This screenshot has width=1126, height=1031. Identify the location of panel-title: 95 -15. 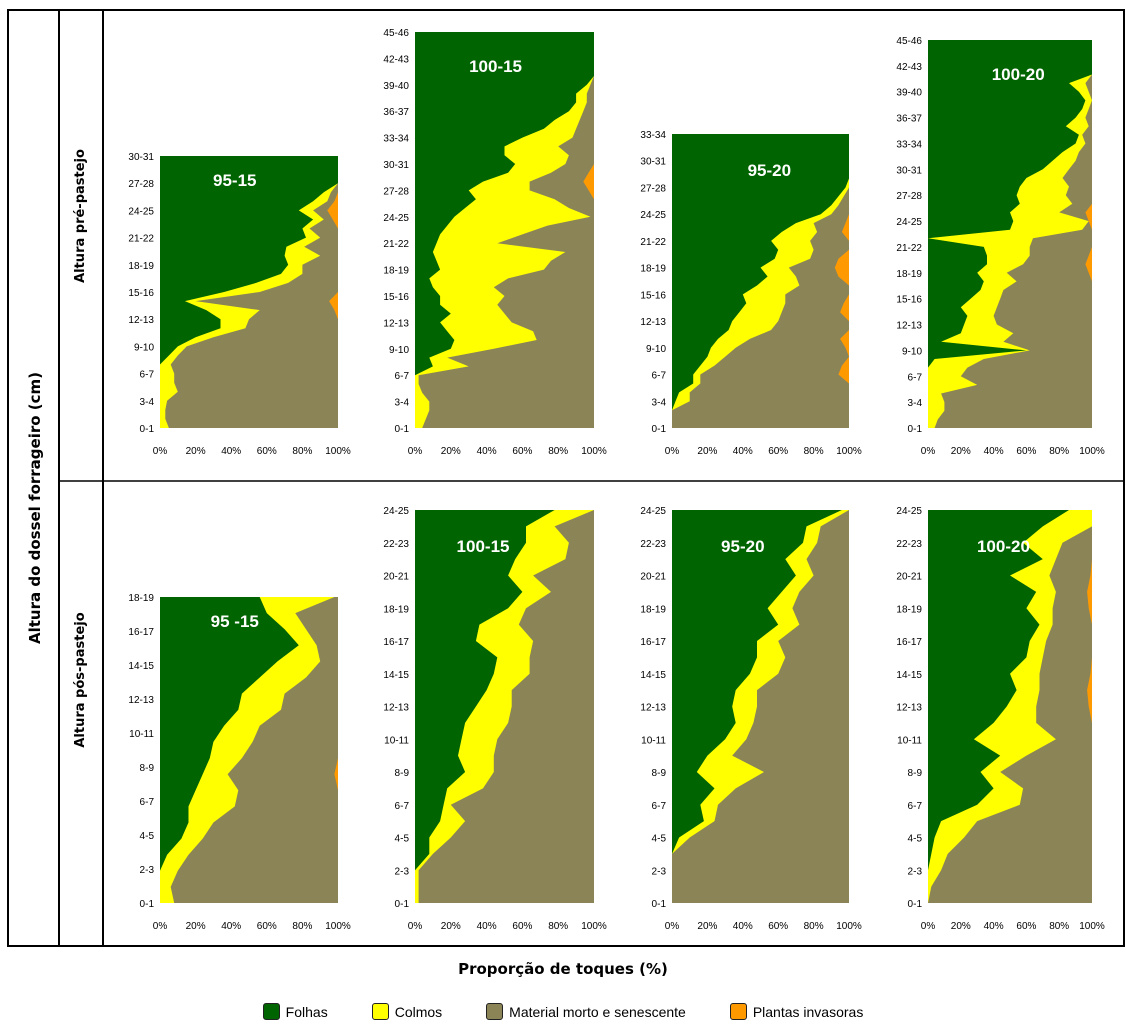
(235, 621).